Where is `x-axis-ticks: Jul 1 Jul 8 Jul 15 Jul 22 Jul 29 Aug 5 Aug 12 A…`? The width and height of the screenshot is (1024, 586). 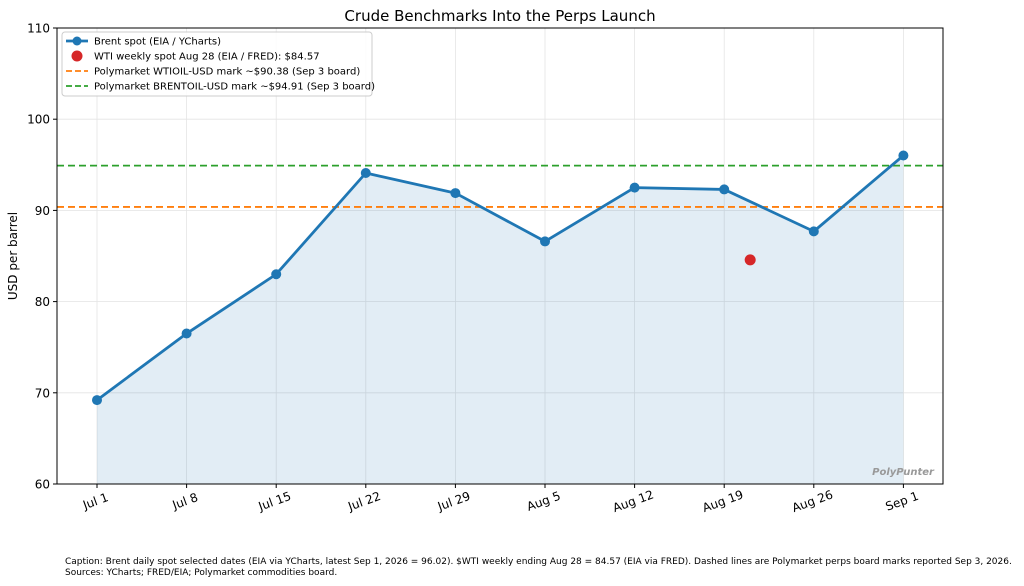
x-axis-ticks: Jul 1 Jul 8 Jul 15 Jul 22 Jul 29 Aug 5 Aug 12 A… is located at coordinates (500, 499).